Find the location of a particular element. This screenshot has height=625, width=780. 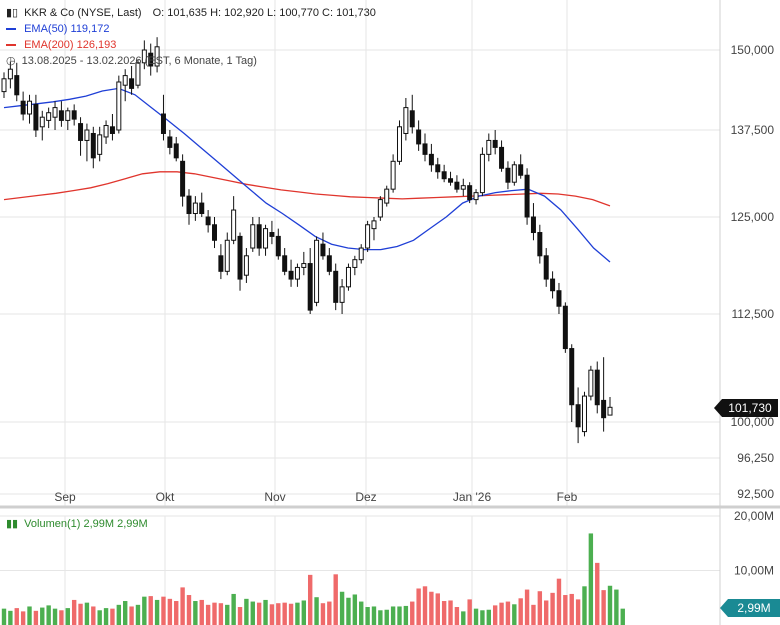

price-tick-label: 125,000 is located at coordinates (753, 217).